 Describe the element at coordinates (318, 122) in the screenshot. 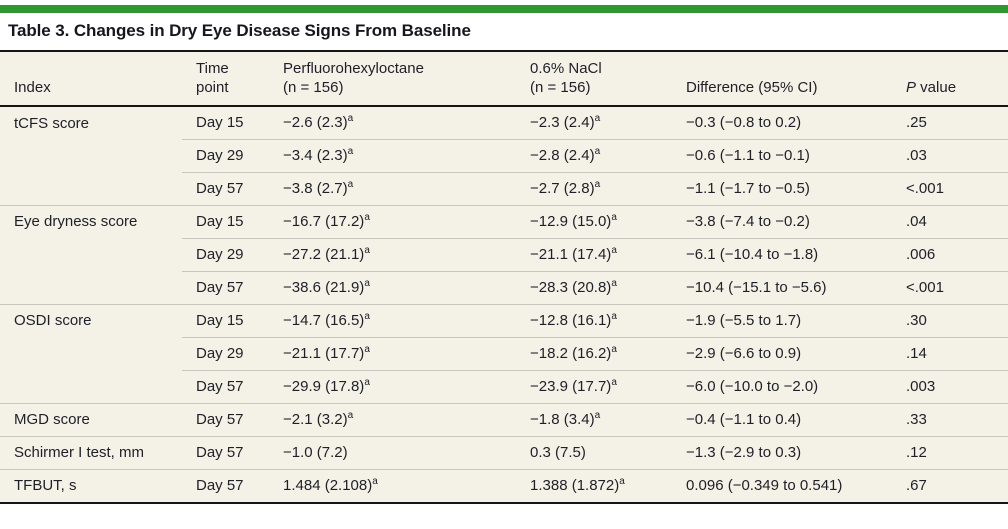

I see `pfho-cell: −2.6 (2.3)a` at that location.